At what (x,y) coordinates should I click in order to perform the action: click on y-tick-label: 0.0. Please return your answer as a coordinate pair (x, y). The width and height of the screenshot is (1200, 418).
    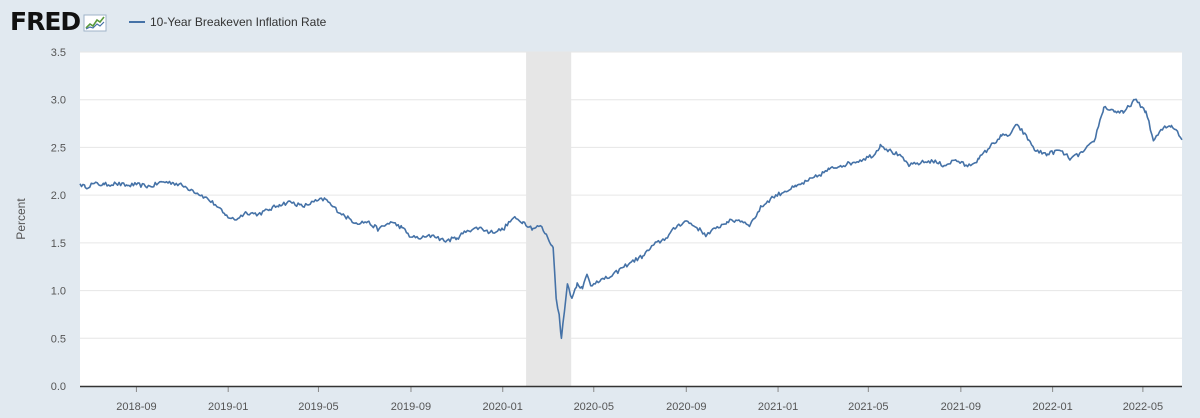
    Looking at the image, I should click on (58, 387).